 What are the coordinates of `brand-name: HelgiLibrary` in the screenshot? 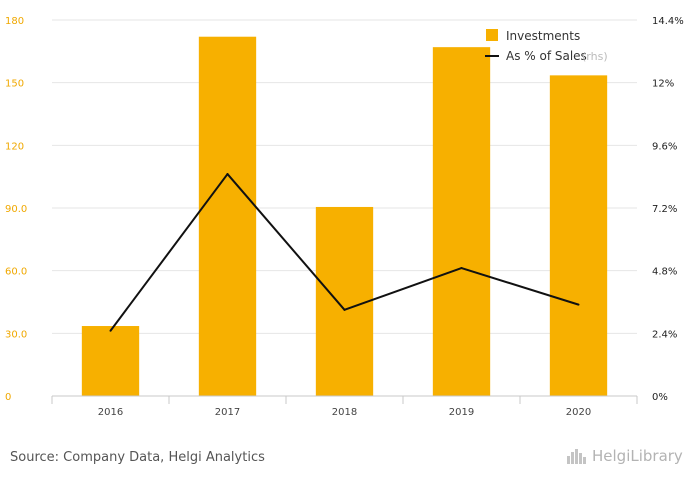 It's located at (637, 456).